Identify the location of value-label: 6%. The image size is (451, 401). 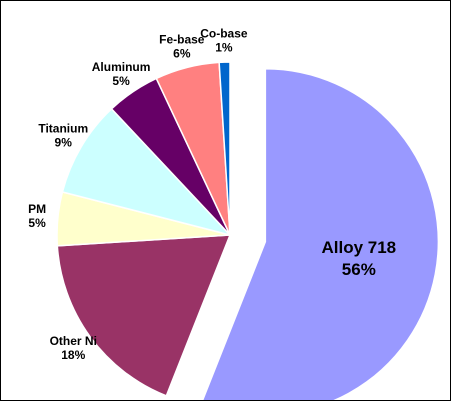
(182, 53).